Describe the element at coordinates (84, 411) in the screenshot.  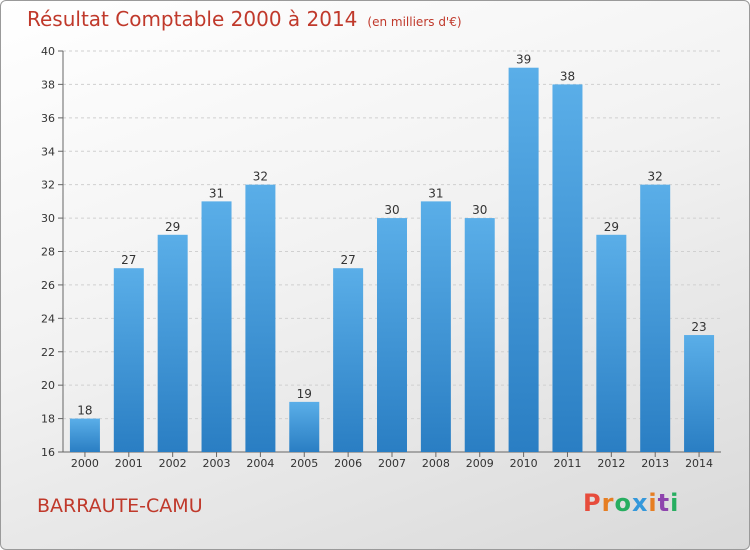
I see `data-label: 18` at that location.